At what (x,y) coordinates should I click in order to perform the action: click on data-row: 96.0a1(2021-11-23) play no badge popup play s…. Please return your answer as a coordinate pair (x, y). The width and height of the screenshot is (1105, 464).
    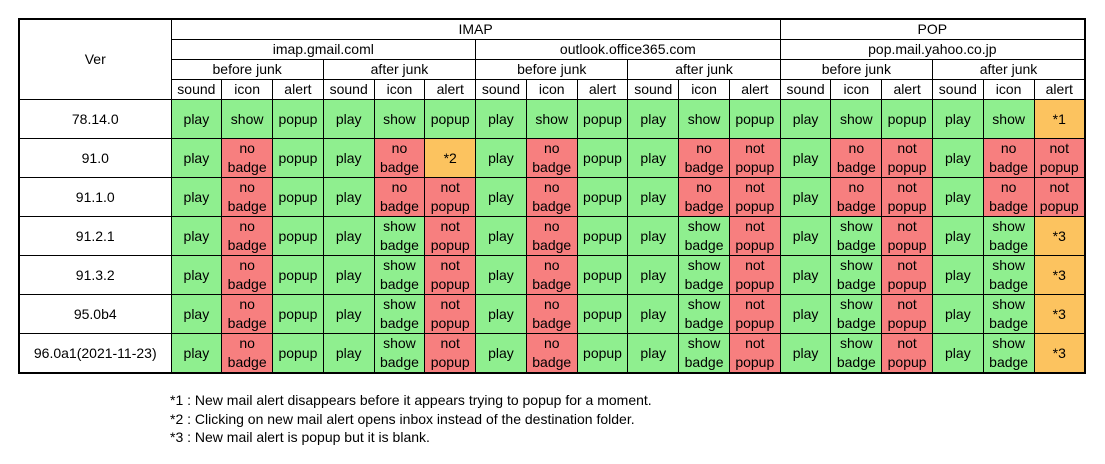
    Looking at the image, I should click on (552, 353).